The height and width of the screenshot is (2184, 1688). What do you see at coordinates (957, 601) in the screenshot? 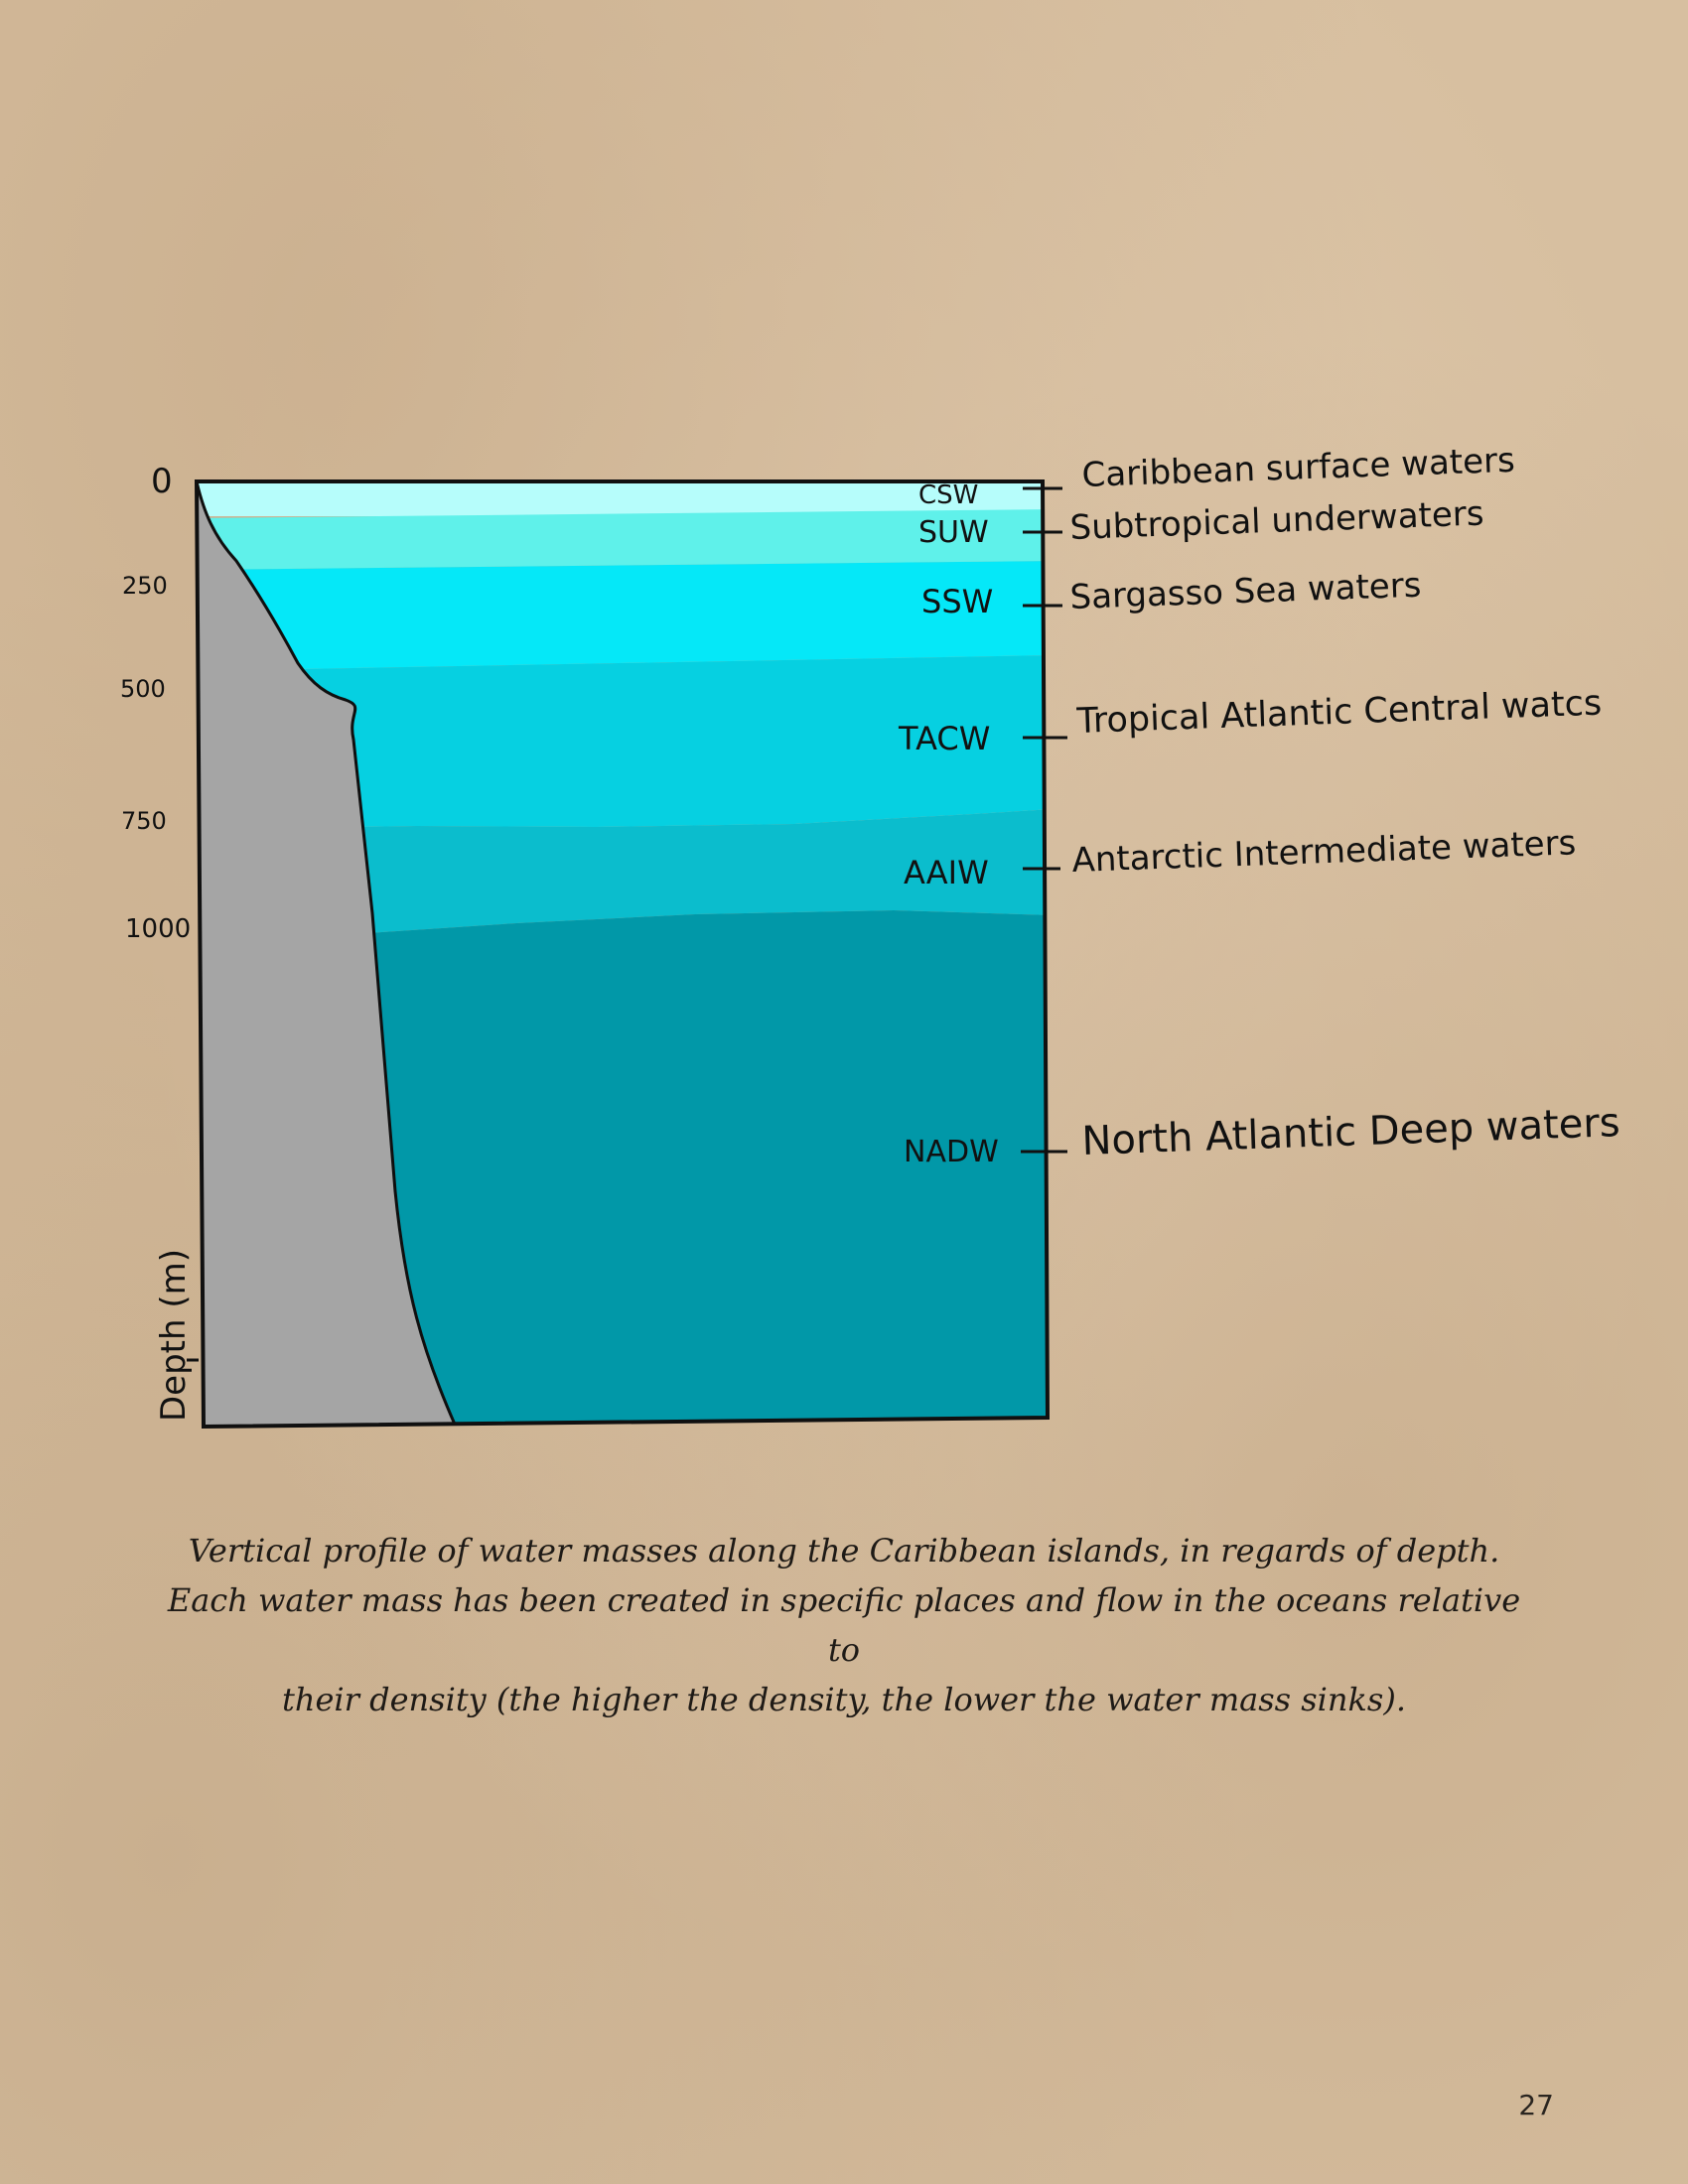
I see `abbr-ssw: SSW` at bounding box center [957, 601].